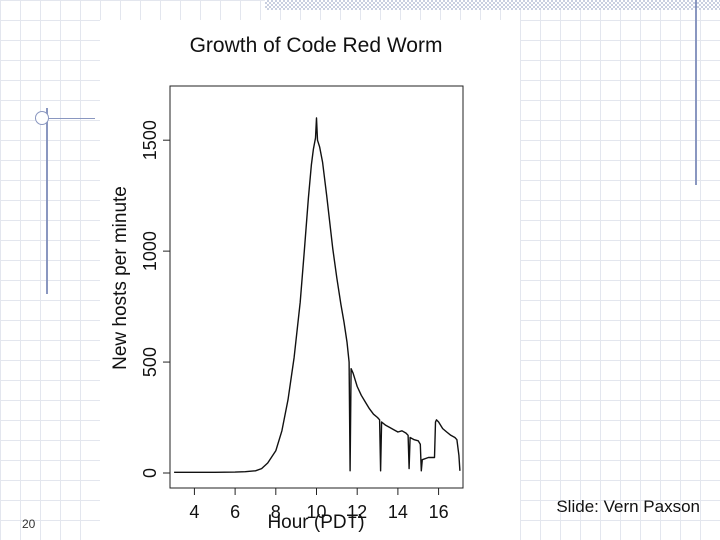 Image resolution: width=720 pixels, height=540 pixels. What do you see at coordinates (235, 512) in the screenshot?
I see `x-tick-label: 6` at bounding box center [235, 512].